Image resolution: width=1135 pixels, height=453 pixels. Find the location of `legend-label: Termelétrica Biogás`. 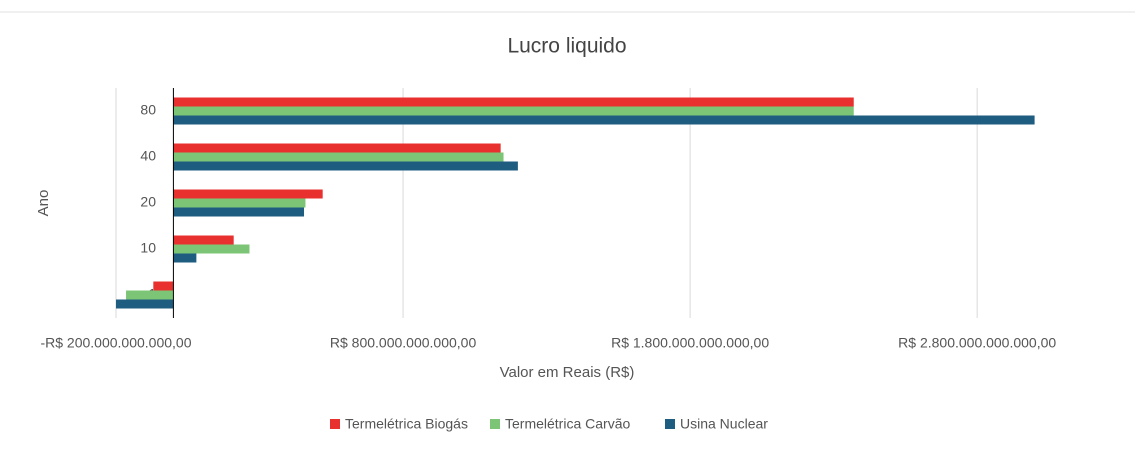

legend-label: Termelétrica Biogás is located at coordinates (406, 424).